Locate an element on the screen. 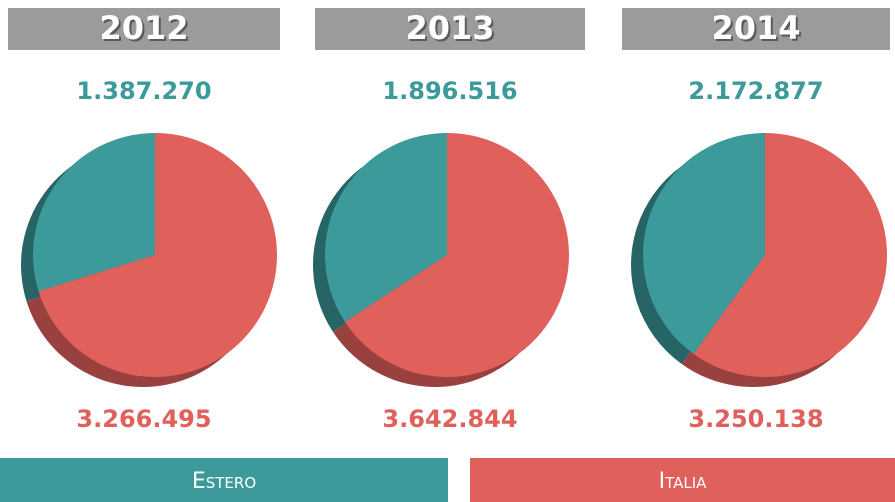 The image size is (895, 502). legend-label: Italia is located at coordinates (683, 481).